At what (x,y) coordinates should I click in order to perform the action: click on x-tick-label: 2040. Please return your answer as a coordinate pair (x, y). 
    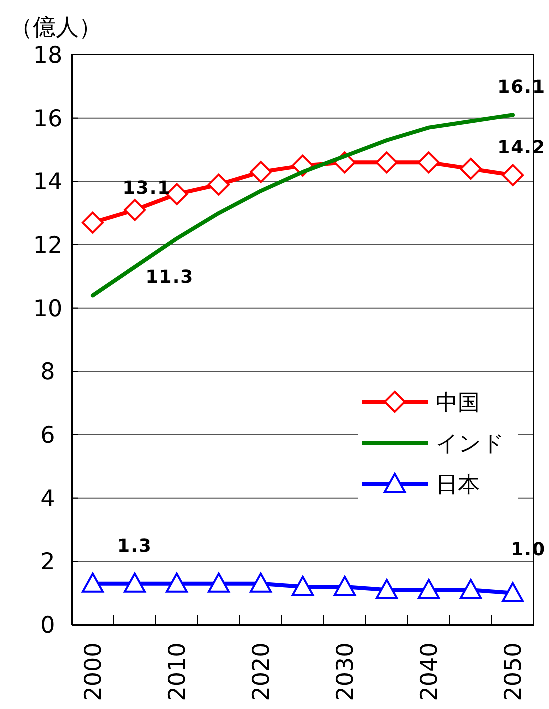
    Looking at the image, I should click on (430, 672).